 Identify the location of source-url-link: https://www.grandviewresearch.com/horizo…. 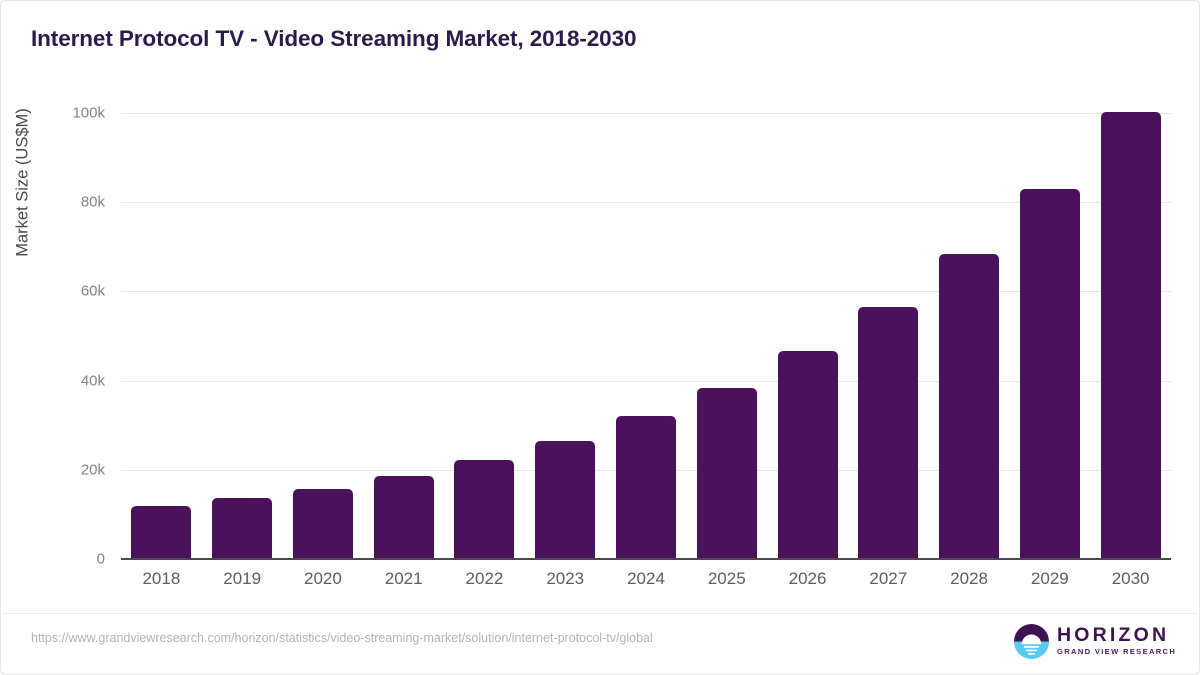
(342, 638).